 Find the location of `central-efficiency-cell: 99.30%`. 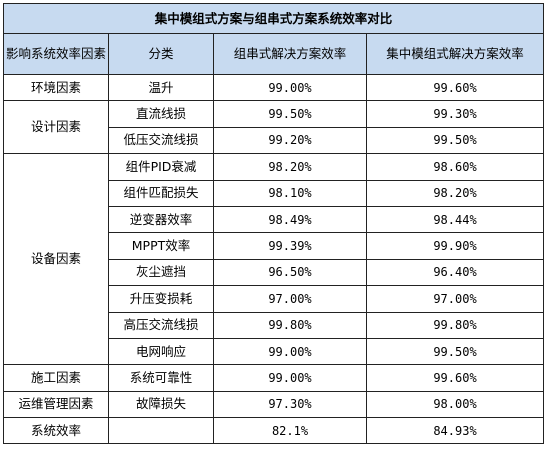

central-efficiency-cell: 99.30% is located at coordinates (455, 114).